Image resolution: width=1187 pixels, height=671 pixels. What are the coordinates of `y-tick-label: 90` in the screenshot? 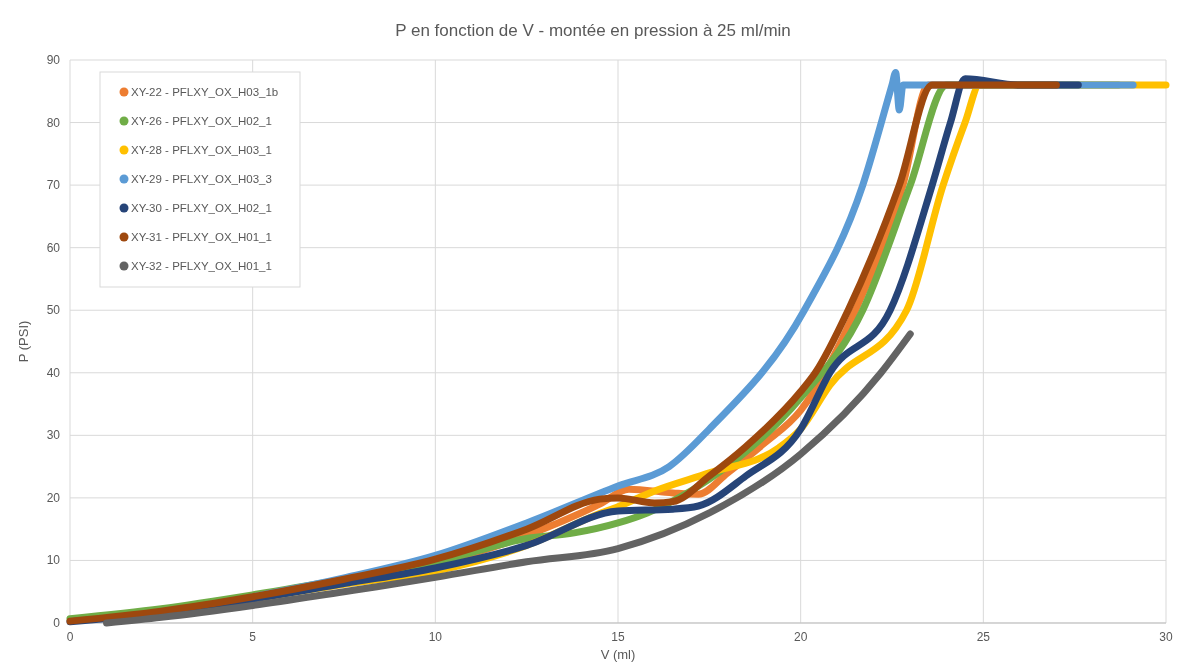 It's located at (53, 60).